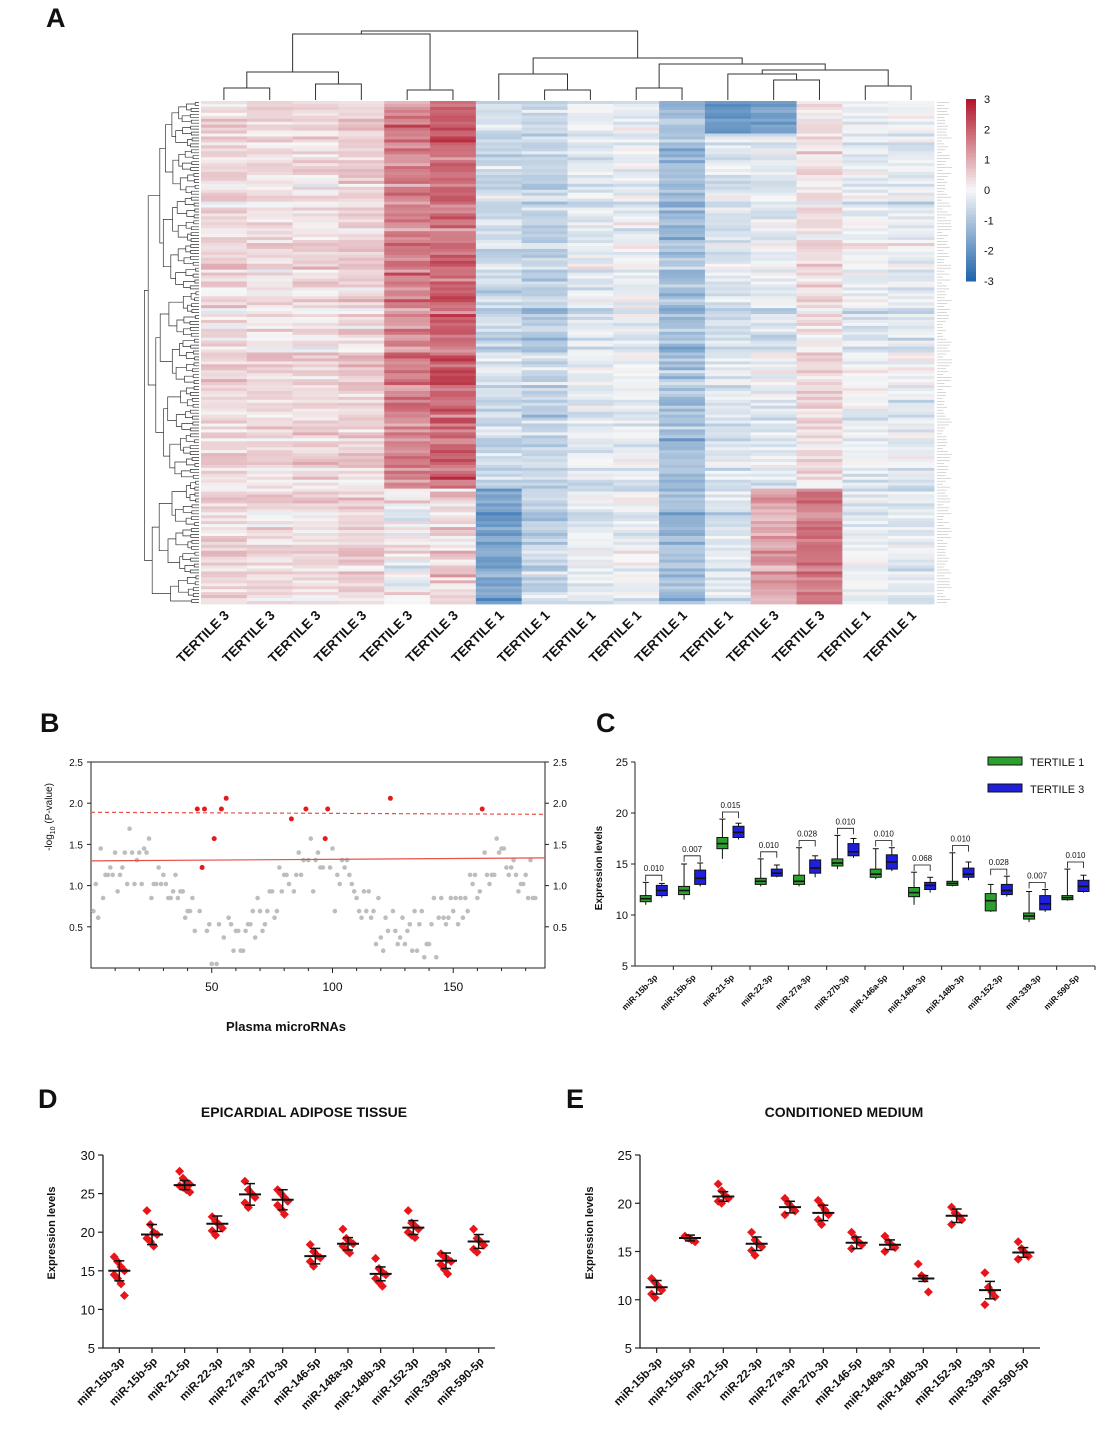  I want to click on panel-d-ylabel: Expression levels, so click(52, 1233).